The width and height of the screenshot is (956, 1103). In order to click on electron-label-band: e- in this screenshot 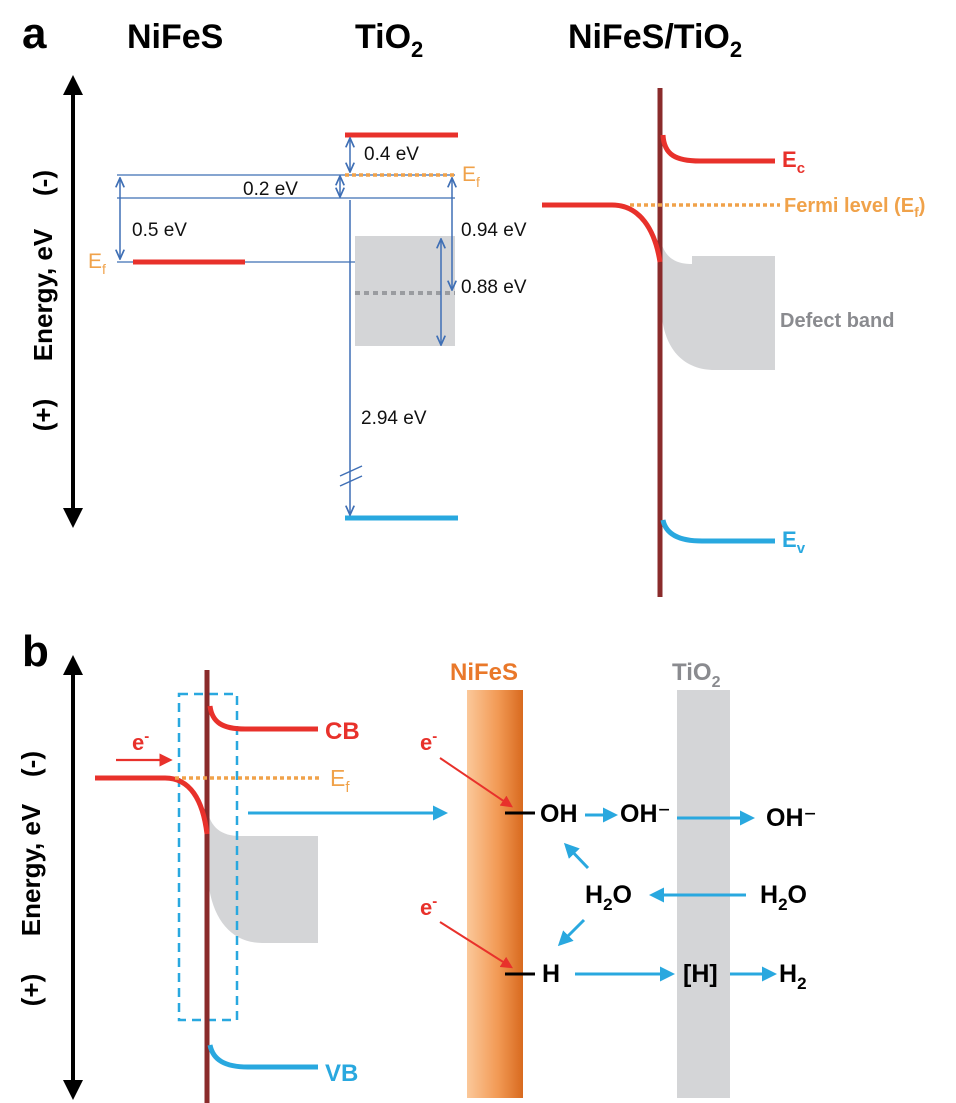, I will do `click(140, 741)`.